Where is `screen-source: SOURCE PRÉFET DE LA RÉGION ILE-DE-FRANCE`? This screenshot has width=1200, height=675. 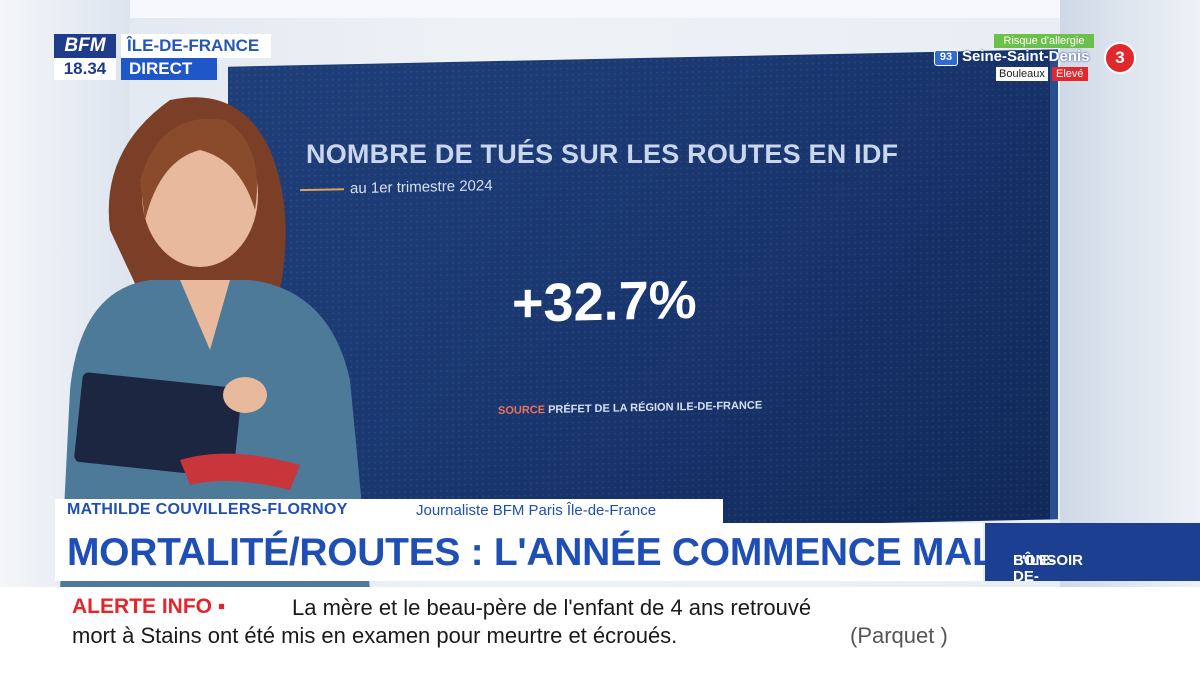 screen-source: SOURCE PRÉFET DE LA RÉGION ILE-DE-FRANCE is located at coordinates (630, 409).